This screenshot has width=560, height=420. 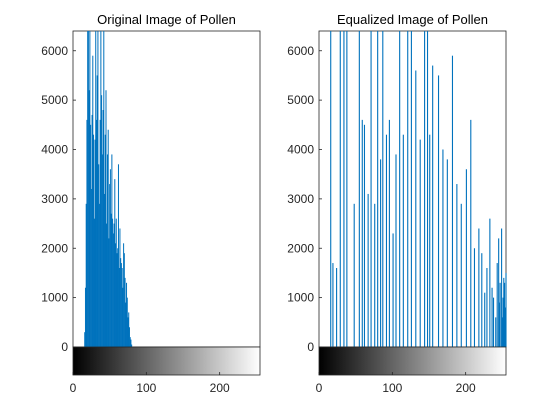 I want to click on y-ticks-equalized: 0 1000 2000 3000 4000 5000 6000, so click(x=304, y=199).